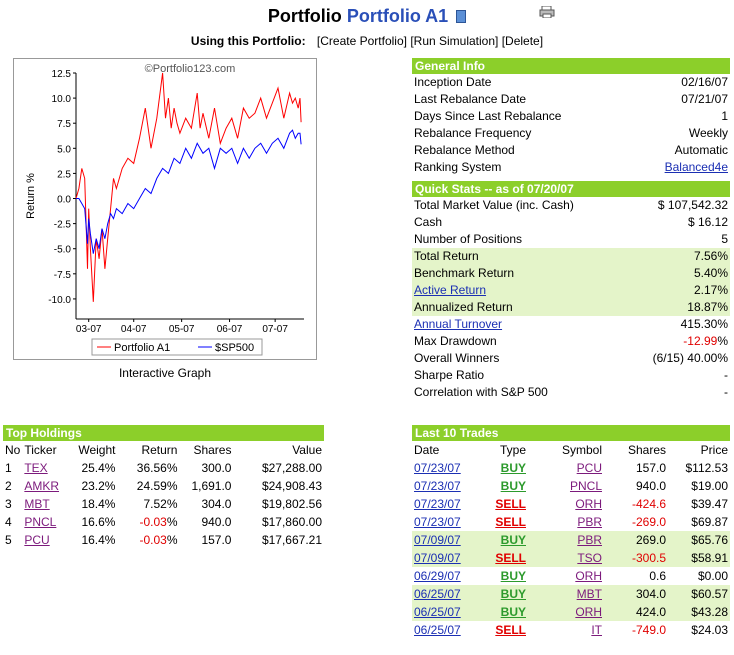  What do you see at coordinates (37, 504) in the screenshot?
I see `holding-ticker-link: MBT` at bounding box center [37, 504].